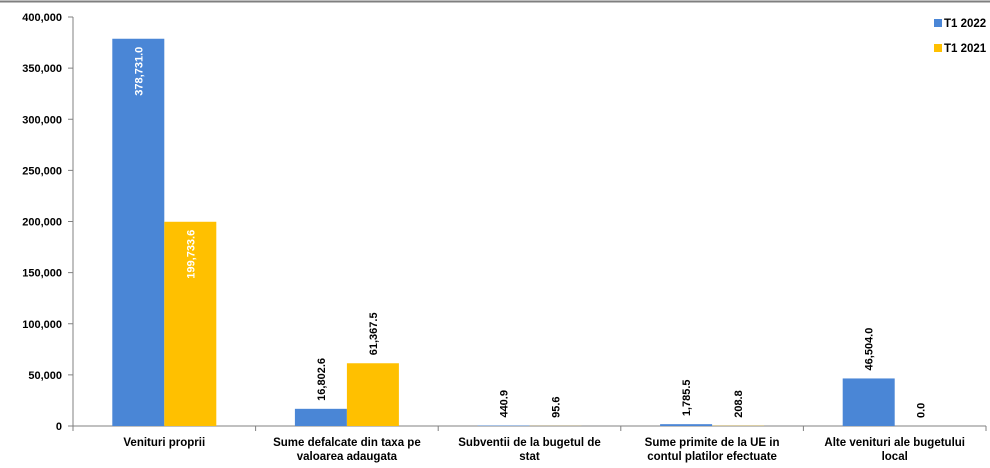 The height and width of the screenshot is (468, 990). I want to click on x-category-label-line: stat, so click(529, 457).